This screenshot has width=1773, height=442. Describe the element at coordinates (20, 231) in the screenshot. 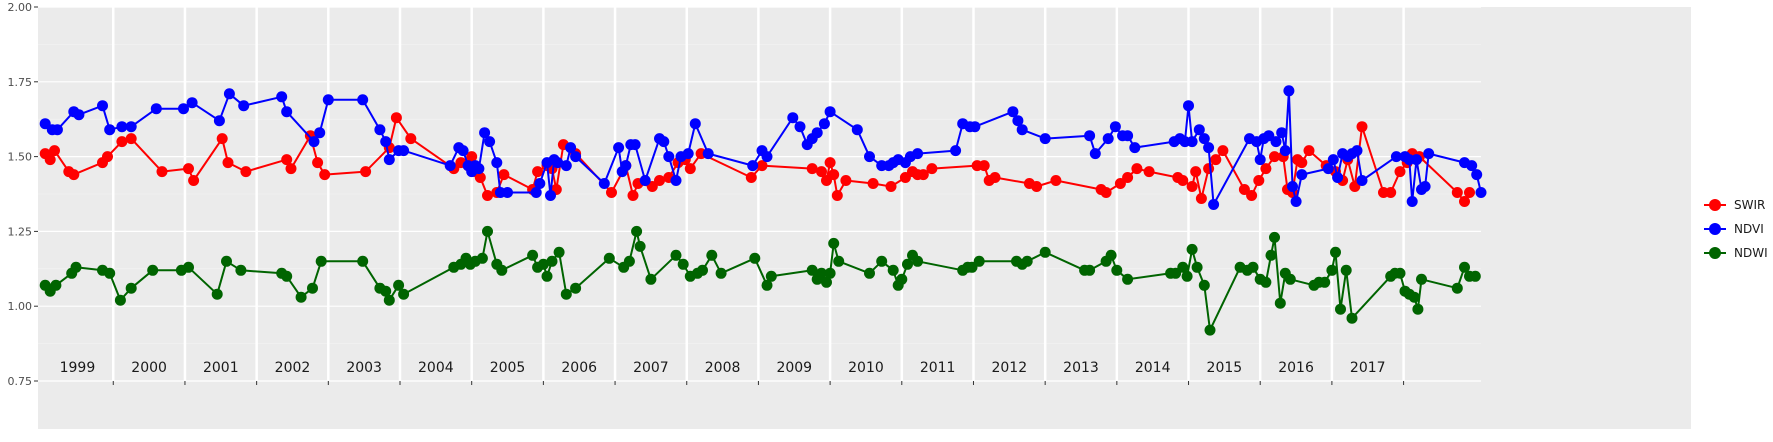

I see `y-tick-label: 1.25` at that location.